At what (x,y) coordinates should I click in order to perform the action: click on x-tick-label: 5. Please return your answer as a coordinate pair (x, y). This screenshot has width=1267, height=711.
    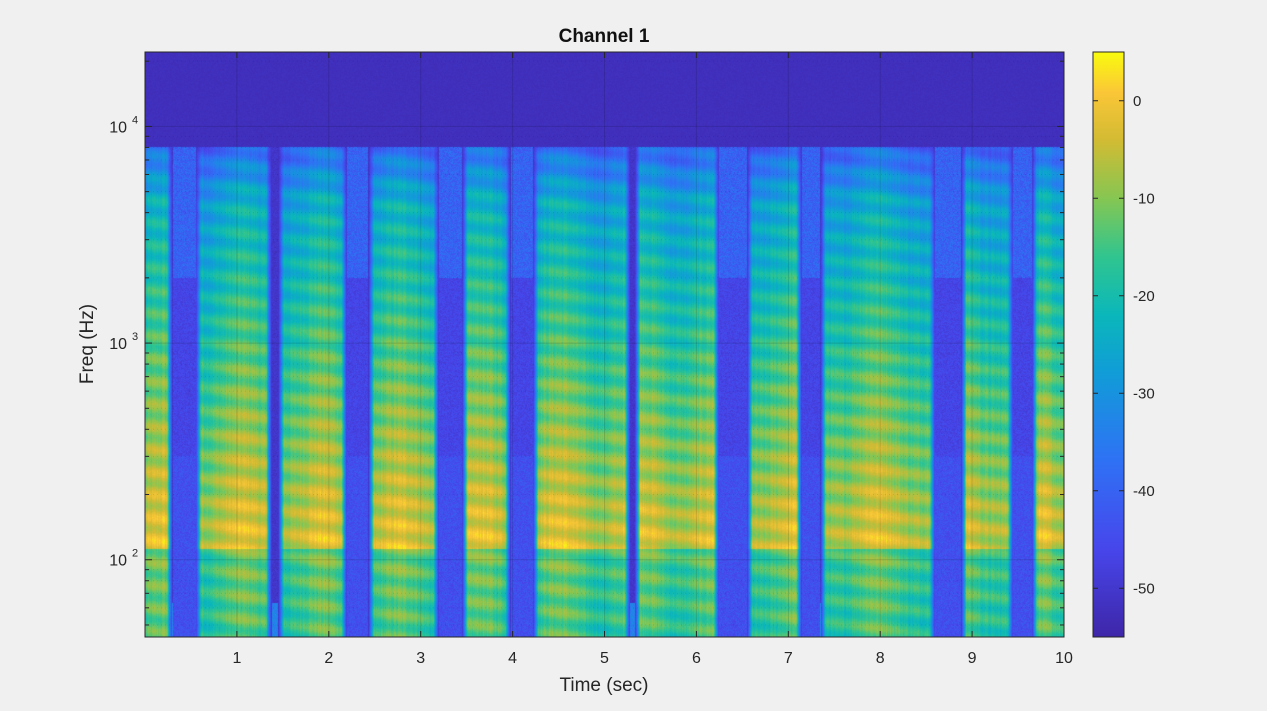
    Looking at the image, I should click on (604, 658).